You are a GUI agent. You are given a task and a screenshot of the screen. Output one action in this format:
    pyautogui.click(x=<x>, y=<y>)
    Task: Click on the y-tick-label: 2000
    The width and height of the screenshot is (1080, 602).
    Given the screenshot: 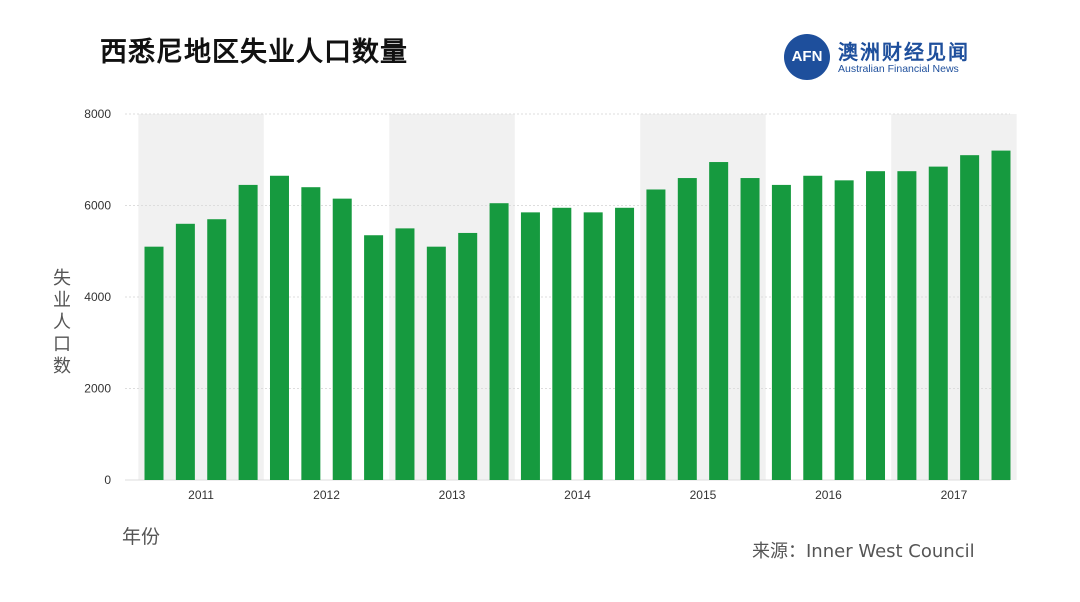 What is the action you would take?
    pyautogui.click(x=97, y=389)
    